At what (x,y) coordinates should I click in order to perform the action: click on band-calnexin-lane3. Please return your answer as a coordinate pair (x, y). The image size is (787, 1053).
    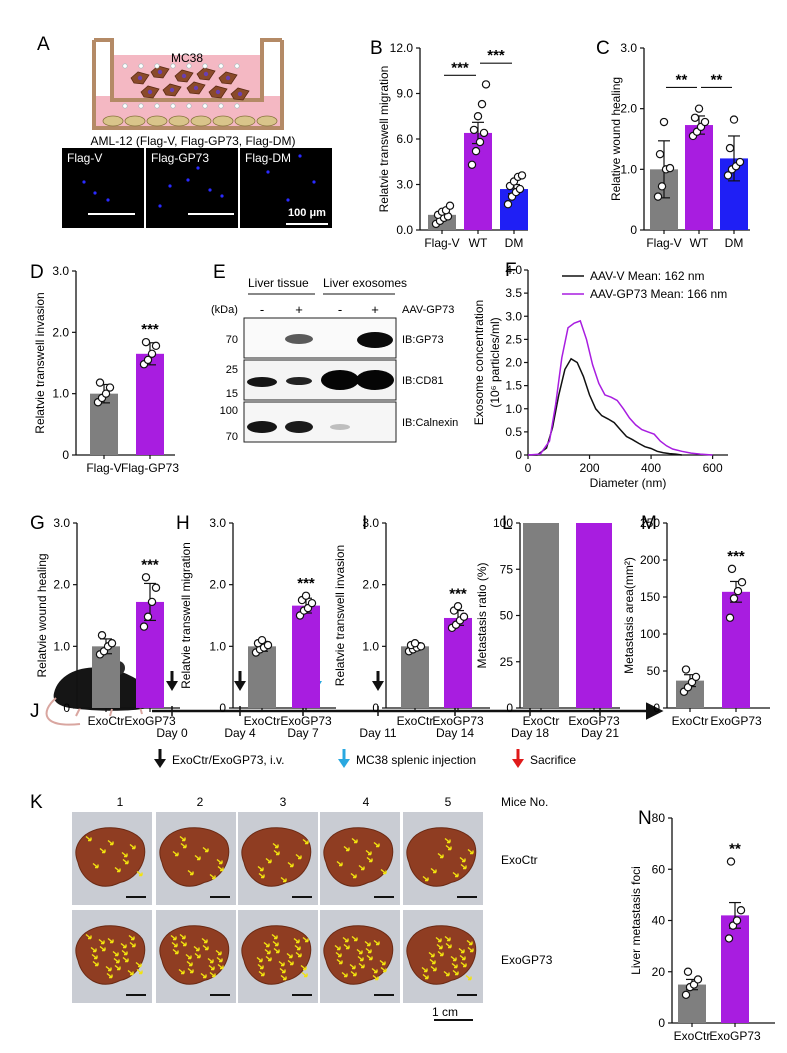
    Looking at the image, I should click on (340, 427).